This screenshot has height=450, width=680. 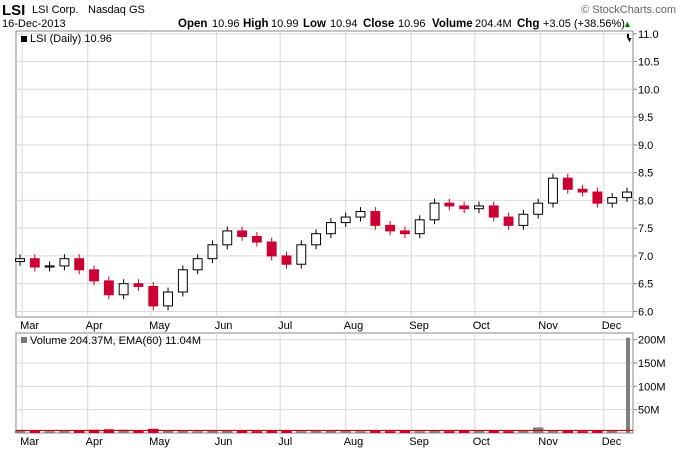 What do you see at coordinates (646, 173) in the screenshot?
I see `price-y-axis: 6.0 6.5 7.0 7.5 8.0 8.5 9.0 9.5 10.0 10.5 11.0` at bounding box center [646, 173].